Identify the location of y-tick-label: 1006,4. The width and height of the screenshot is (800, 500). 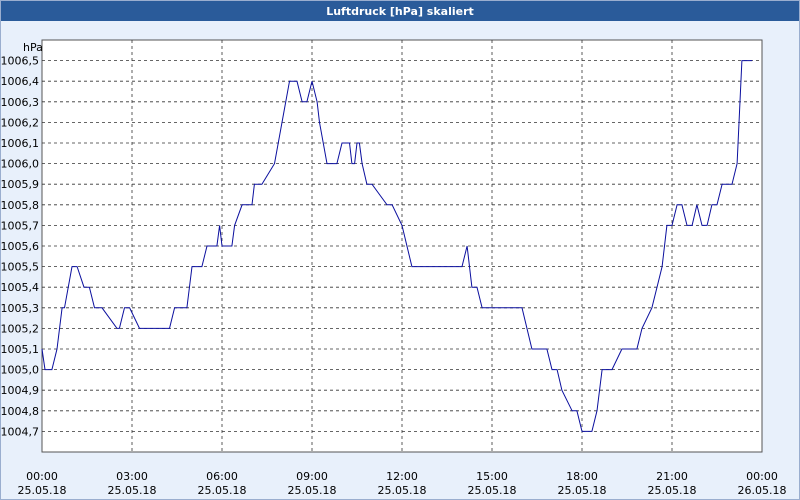
(20, 81).